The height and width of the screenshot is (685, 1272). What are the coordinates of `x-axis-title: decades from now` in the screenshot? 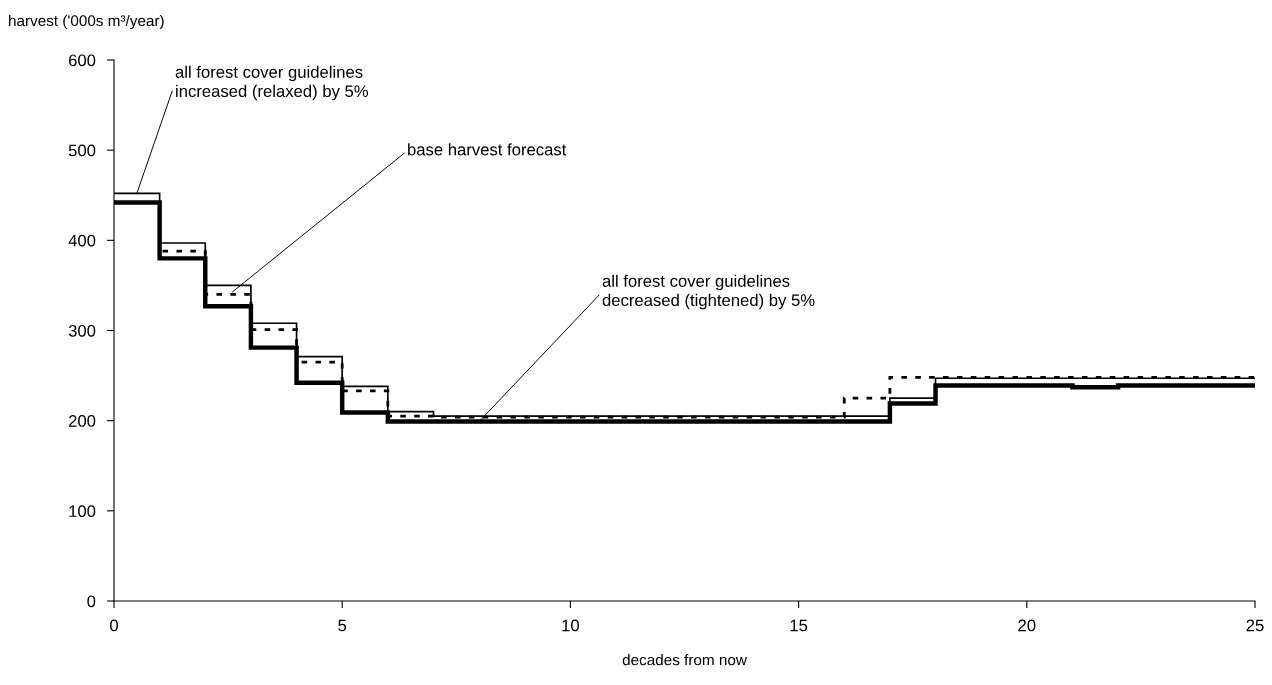 It's located at (684, 660).